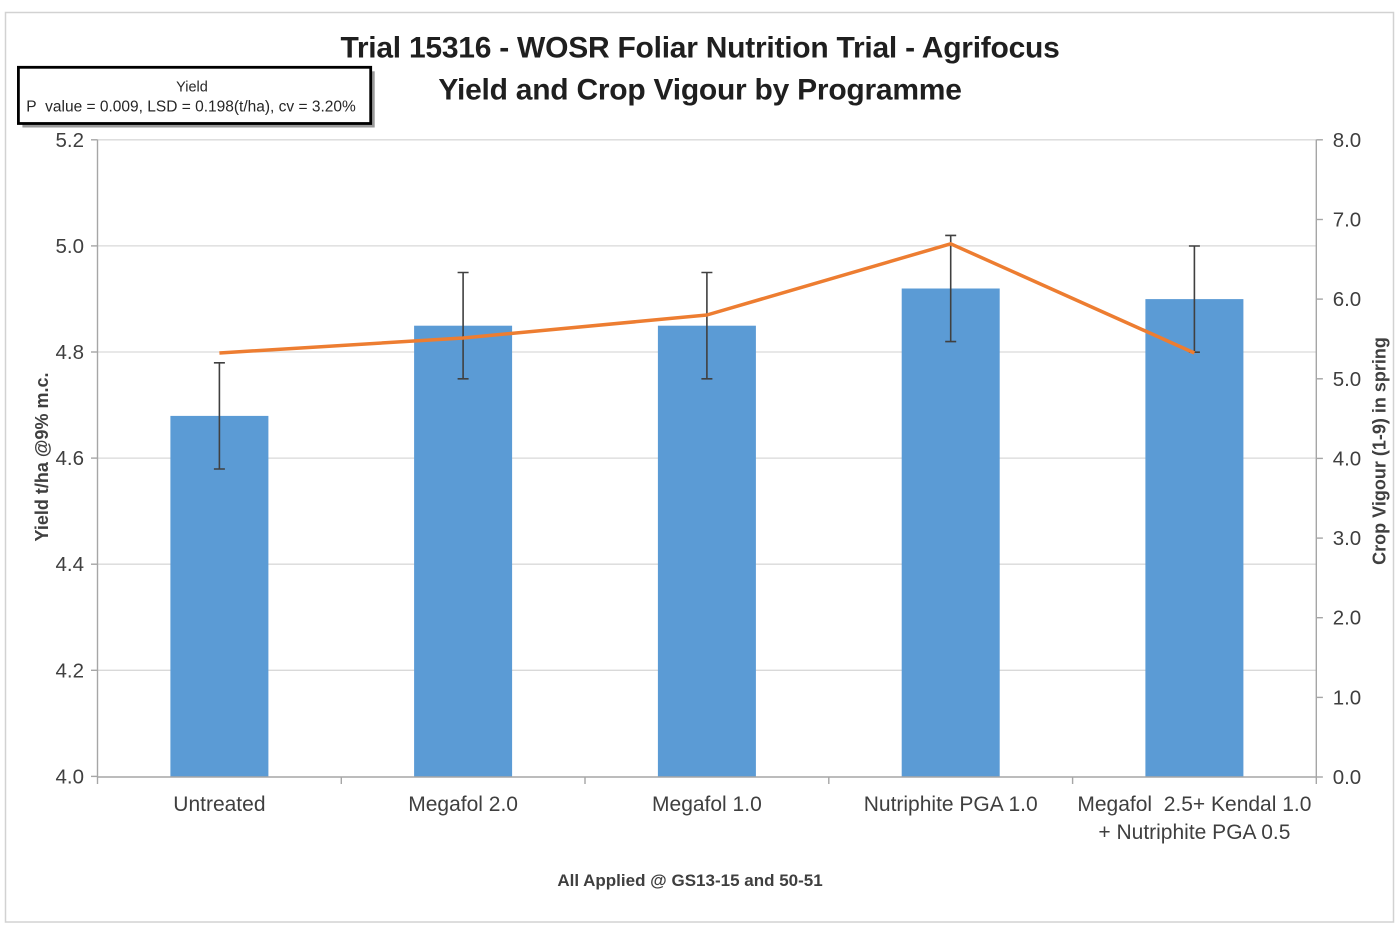 This screenshot has width=1400, height=928. What do you see at coordinates (1194, 832) in the screenshot?
I see `svg-text: + Nutriphite PGA 0.5` at bounding box center [1194, 832].